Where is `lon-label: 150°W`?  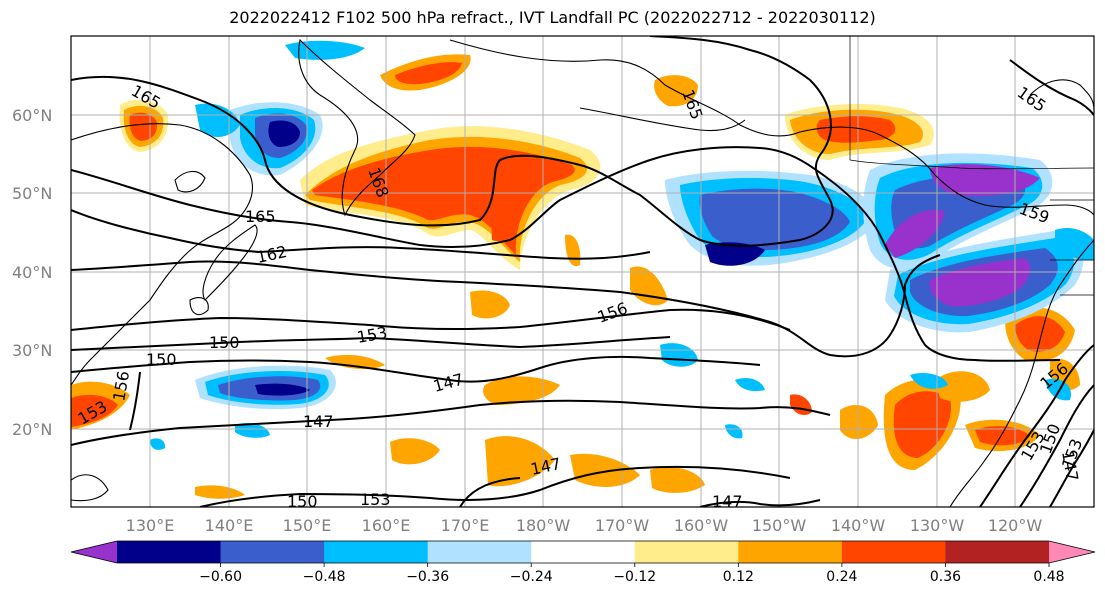
lon-label: 150°W is located at coordinates (779, 525).